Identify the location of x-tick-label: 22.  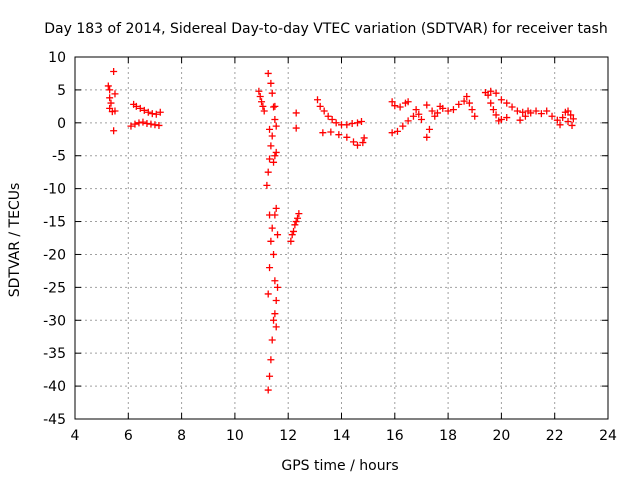
(555, 436).